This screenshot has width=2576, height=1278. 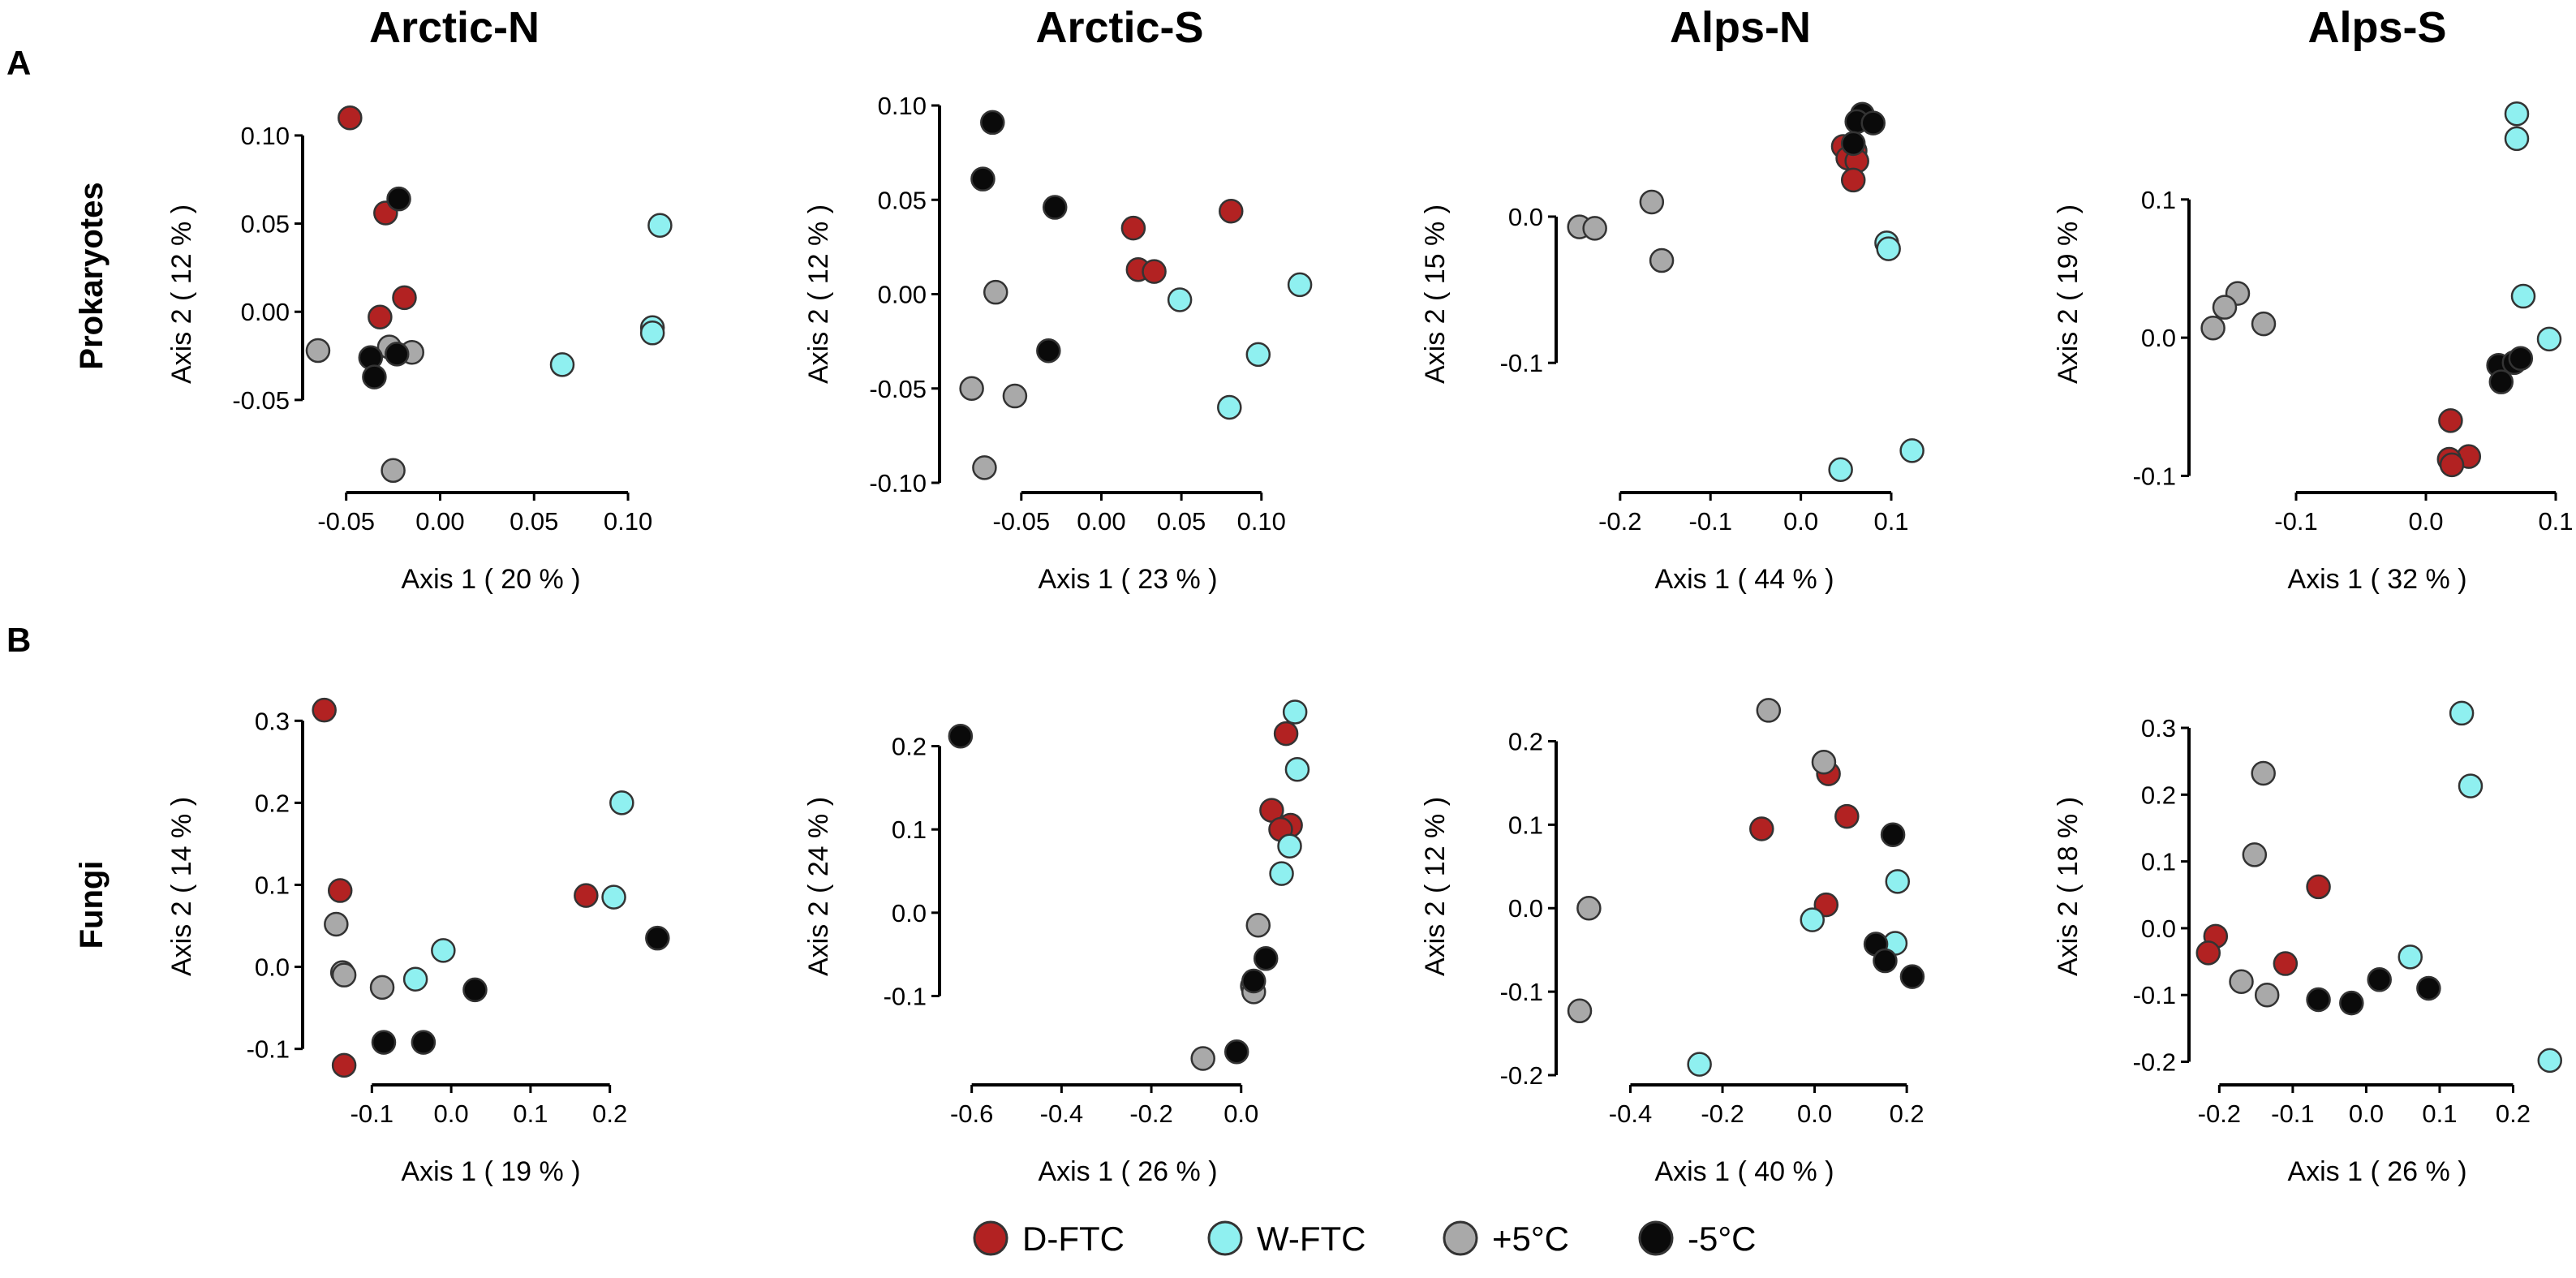 I want to click on series-dftc, so click(x=2263, y=925).